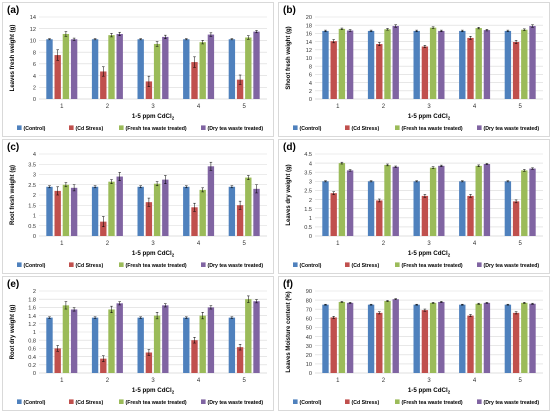 Image resolution: width=550 pixels, height=411 pixels. What do you see at coordinates (245, 107) in the screenshot?
I see `x-tick-label: 5` at bounding box center [245, 107].